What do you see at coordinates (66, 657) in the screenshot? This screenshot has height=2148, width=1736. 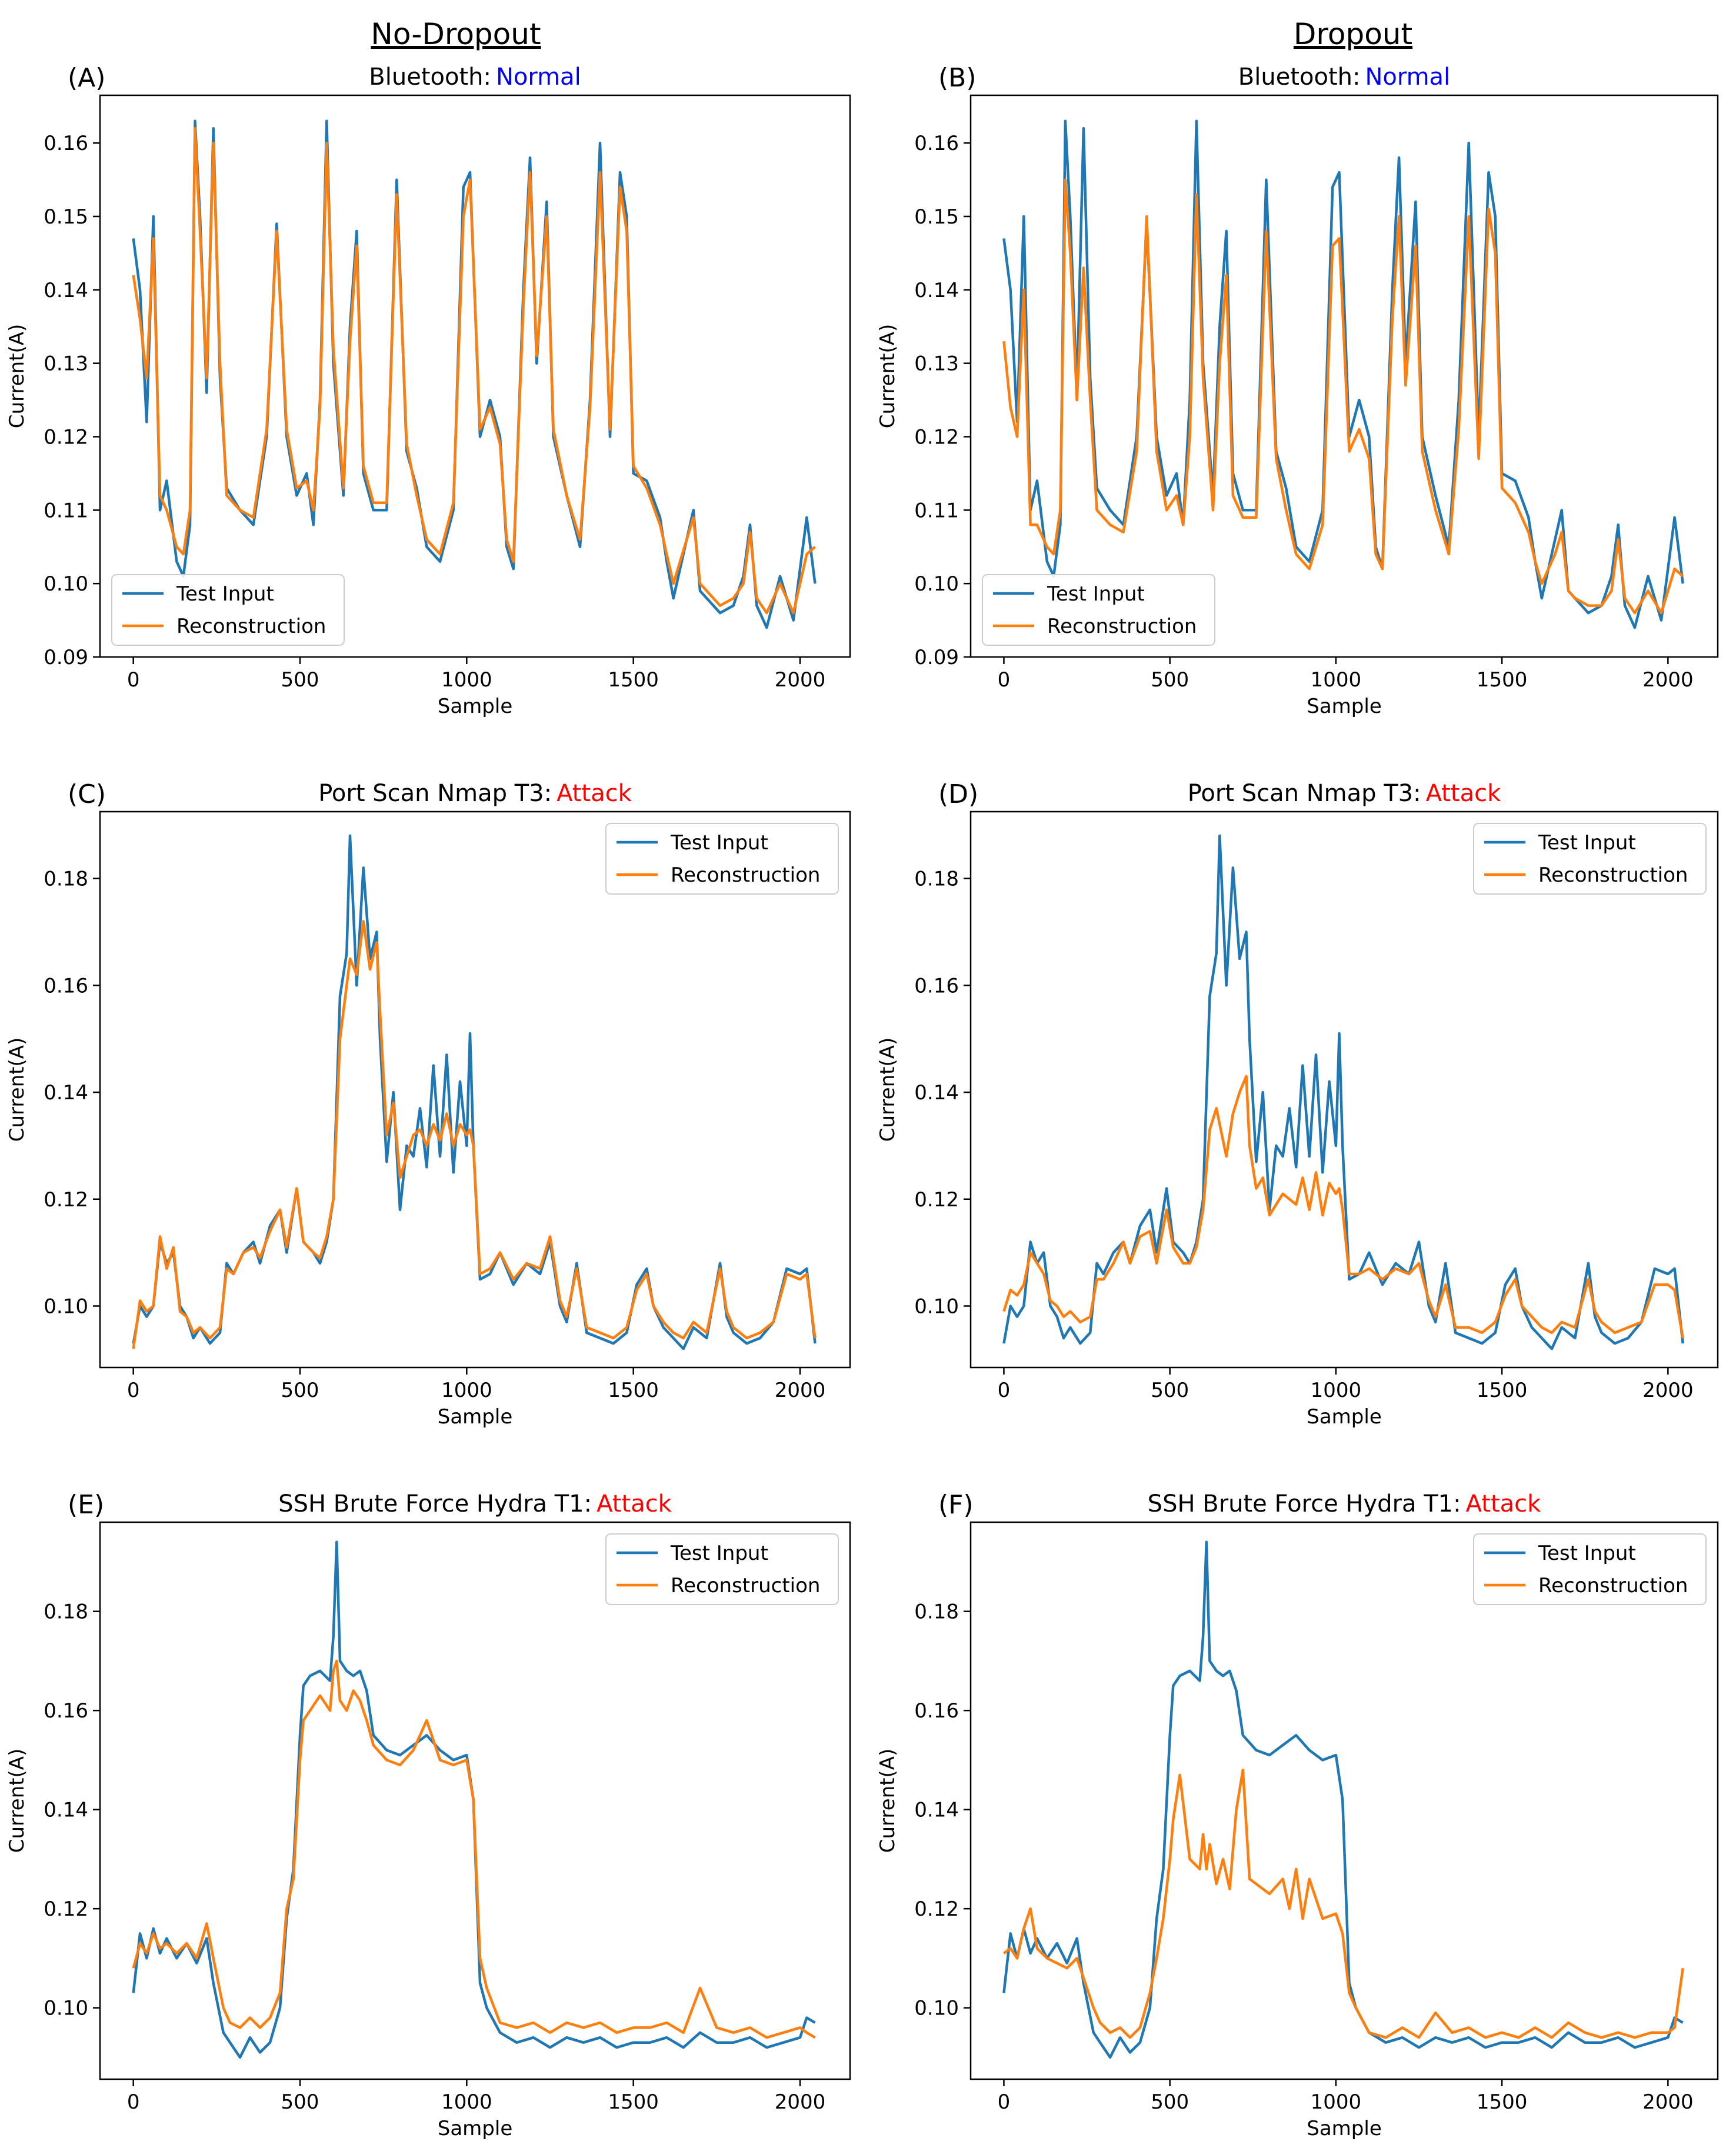 I see `y-tick-label: 0.09` at bounding box center [66, 657].